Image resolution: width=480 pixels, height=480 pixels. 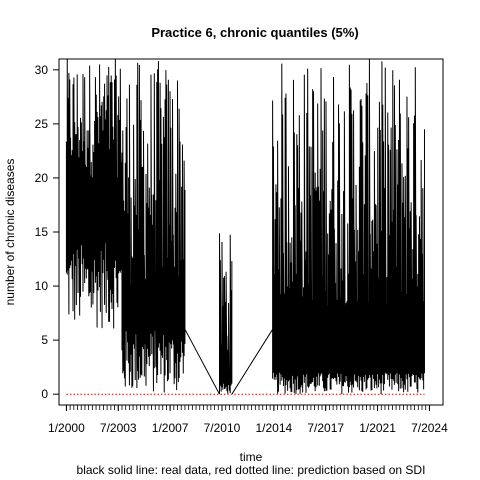 I want to click on y-tick-label: 5, so click(x=44, y=340).